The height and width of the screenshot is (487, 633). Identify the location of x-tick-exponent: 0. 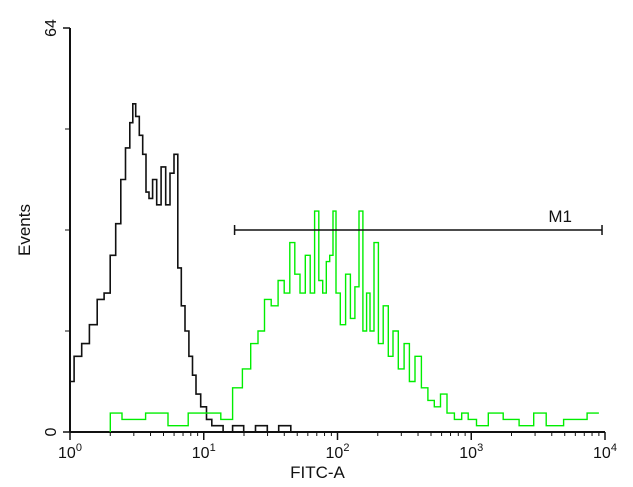
(79, 448).